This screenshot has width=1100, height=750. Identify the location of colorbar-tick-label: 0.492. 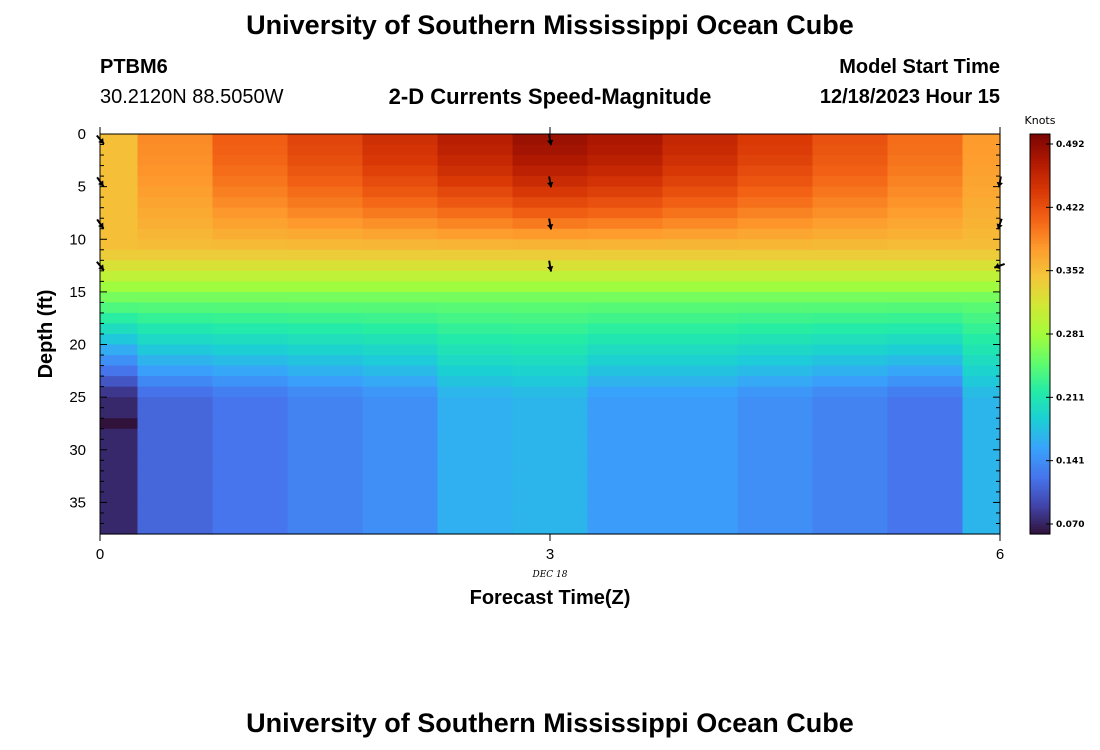
(1070, 145).